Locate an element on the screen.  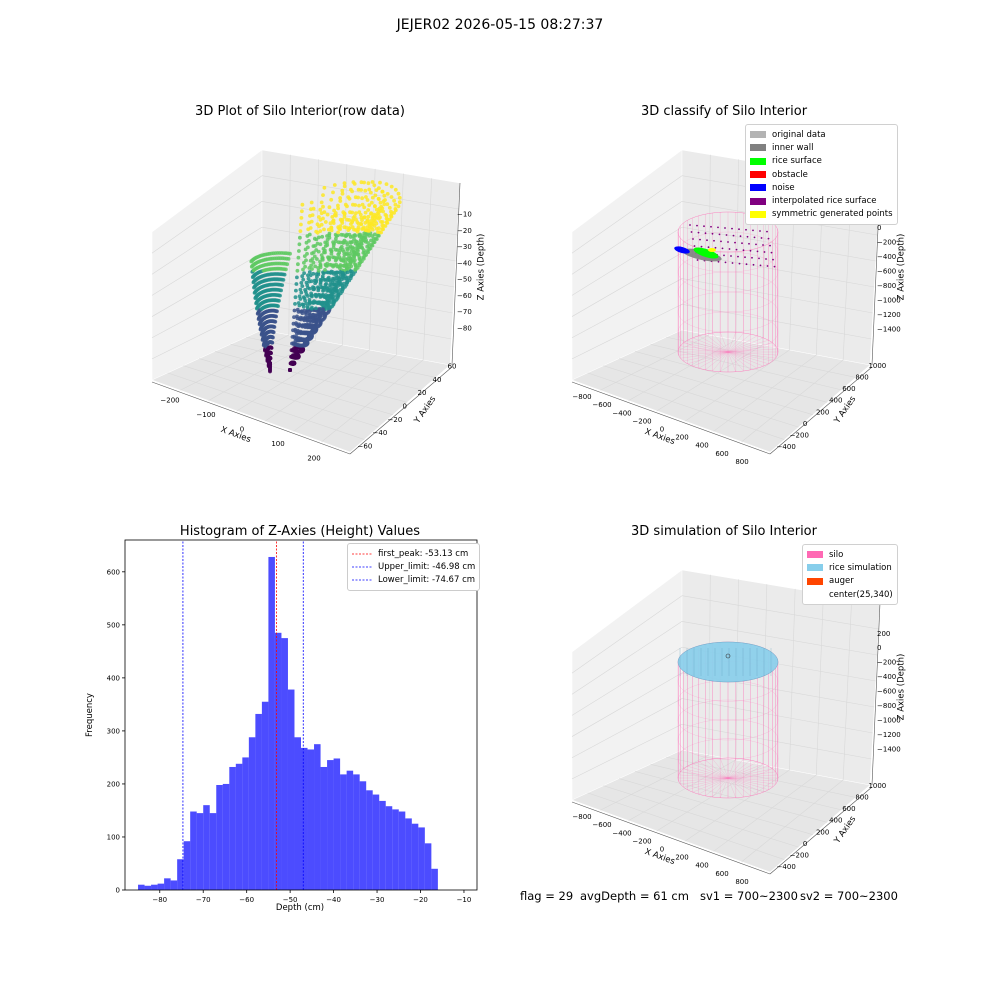
y-tick-label: 1000 is located at coordinates (877, 786).